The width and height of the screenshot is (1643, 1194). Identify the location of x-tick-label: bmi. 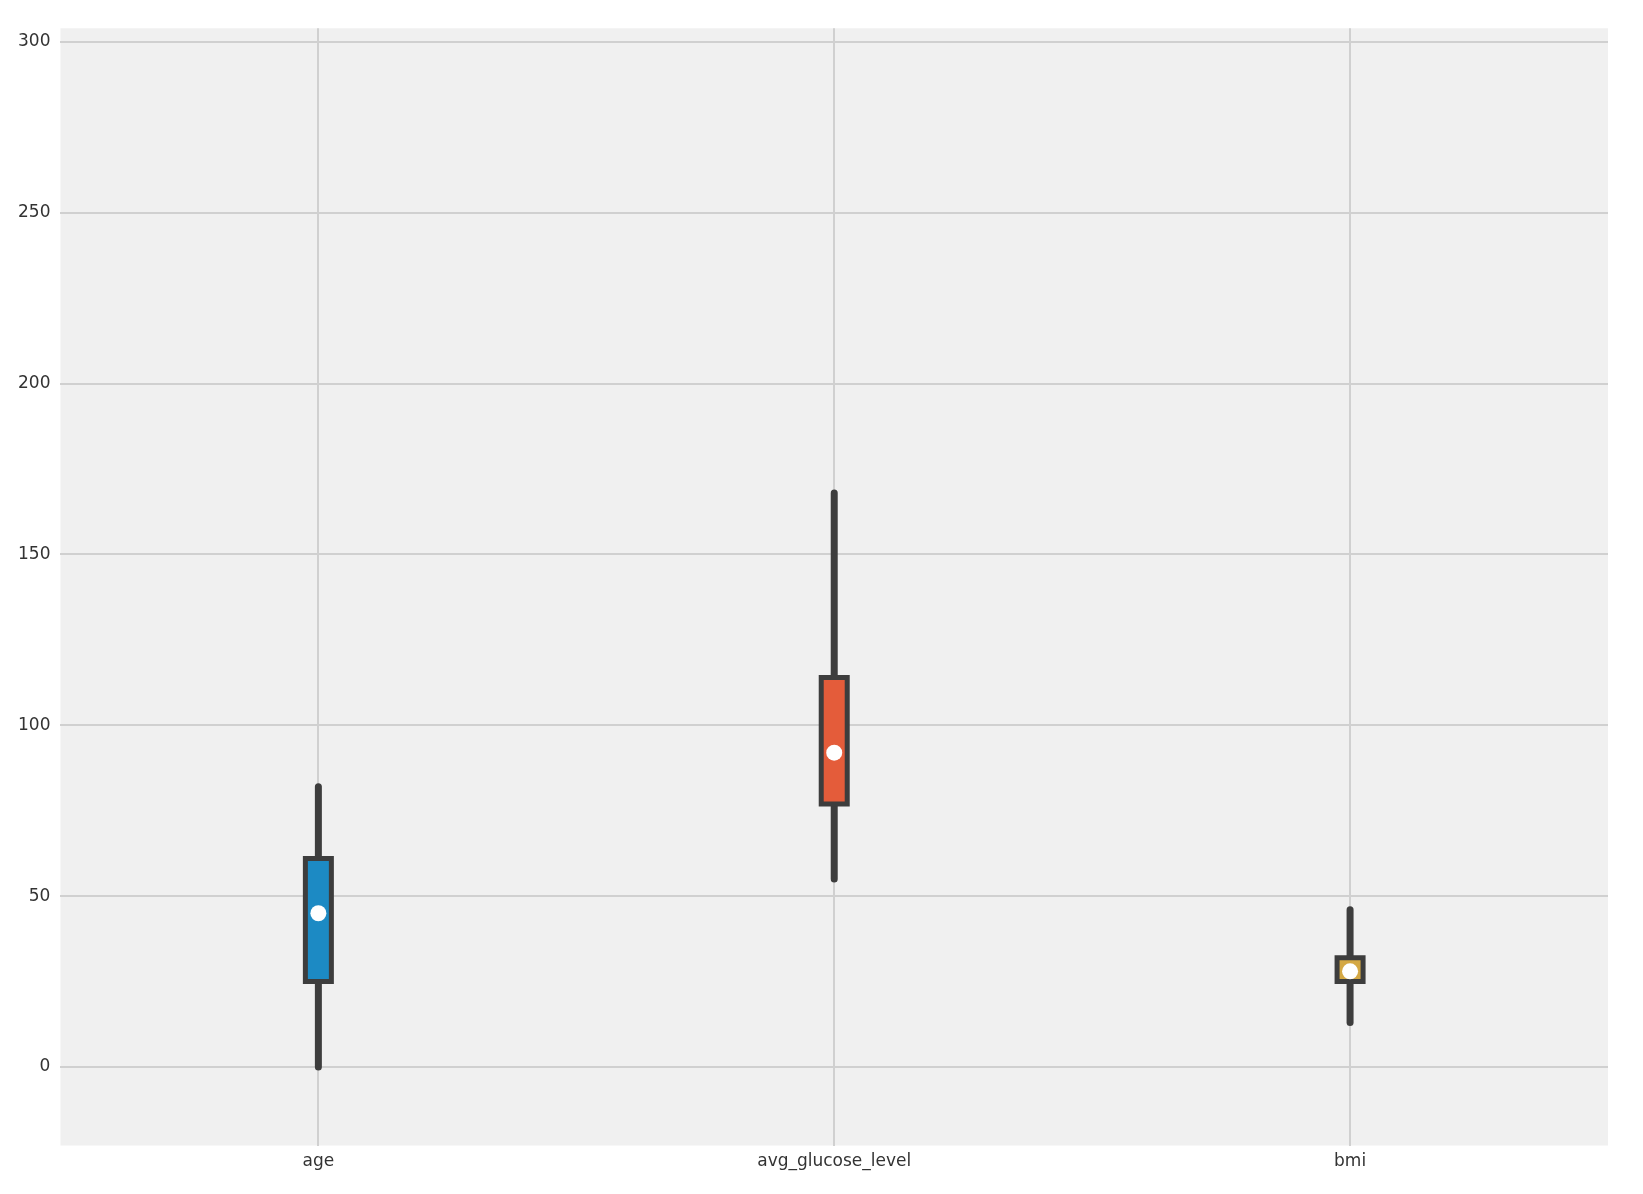
(1350, 1160).